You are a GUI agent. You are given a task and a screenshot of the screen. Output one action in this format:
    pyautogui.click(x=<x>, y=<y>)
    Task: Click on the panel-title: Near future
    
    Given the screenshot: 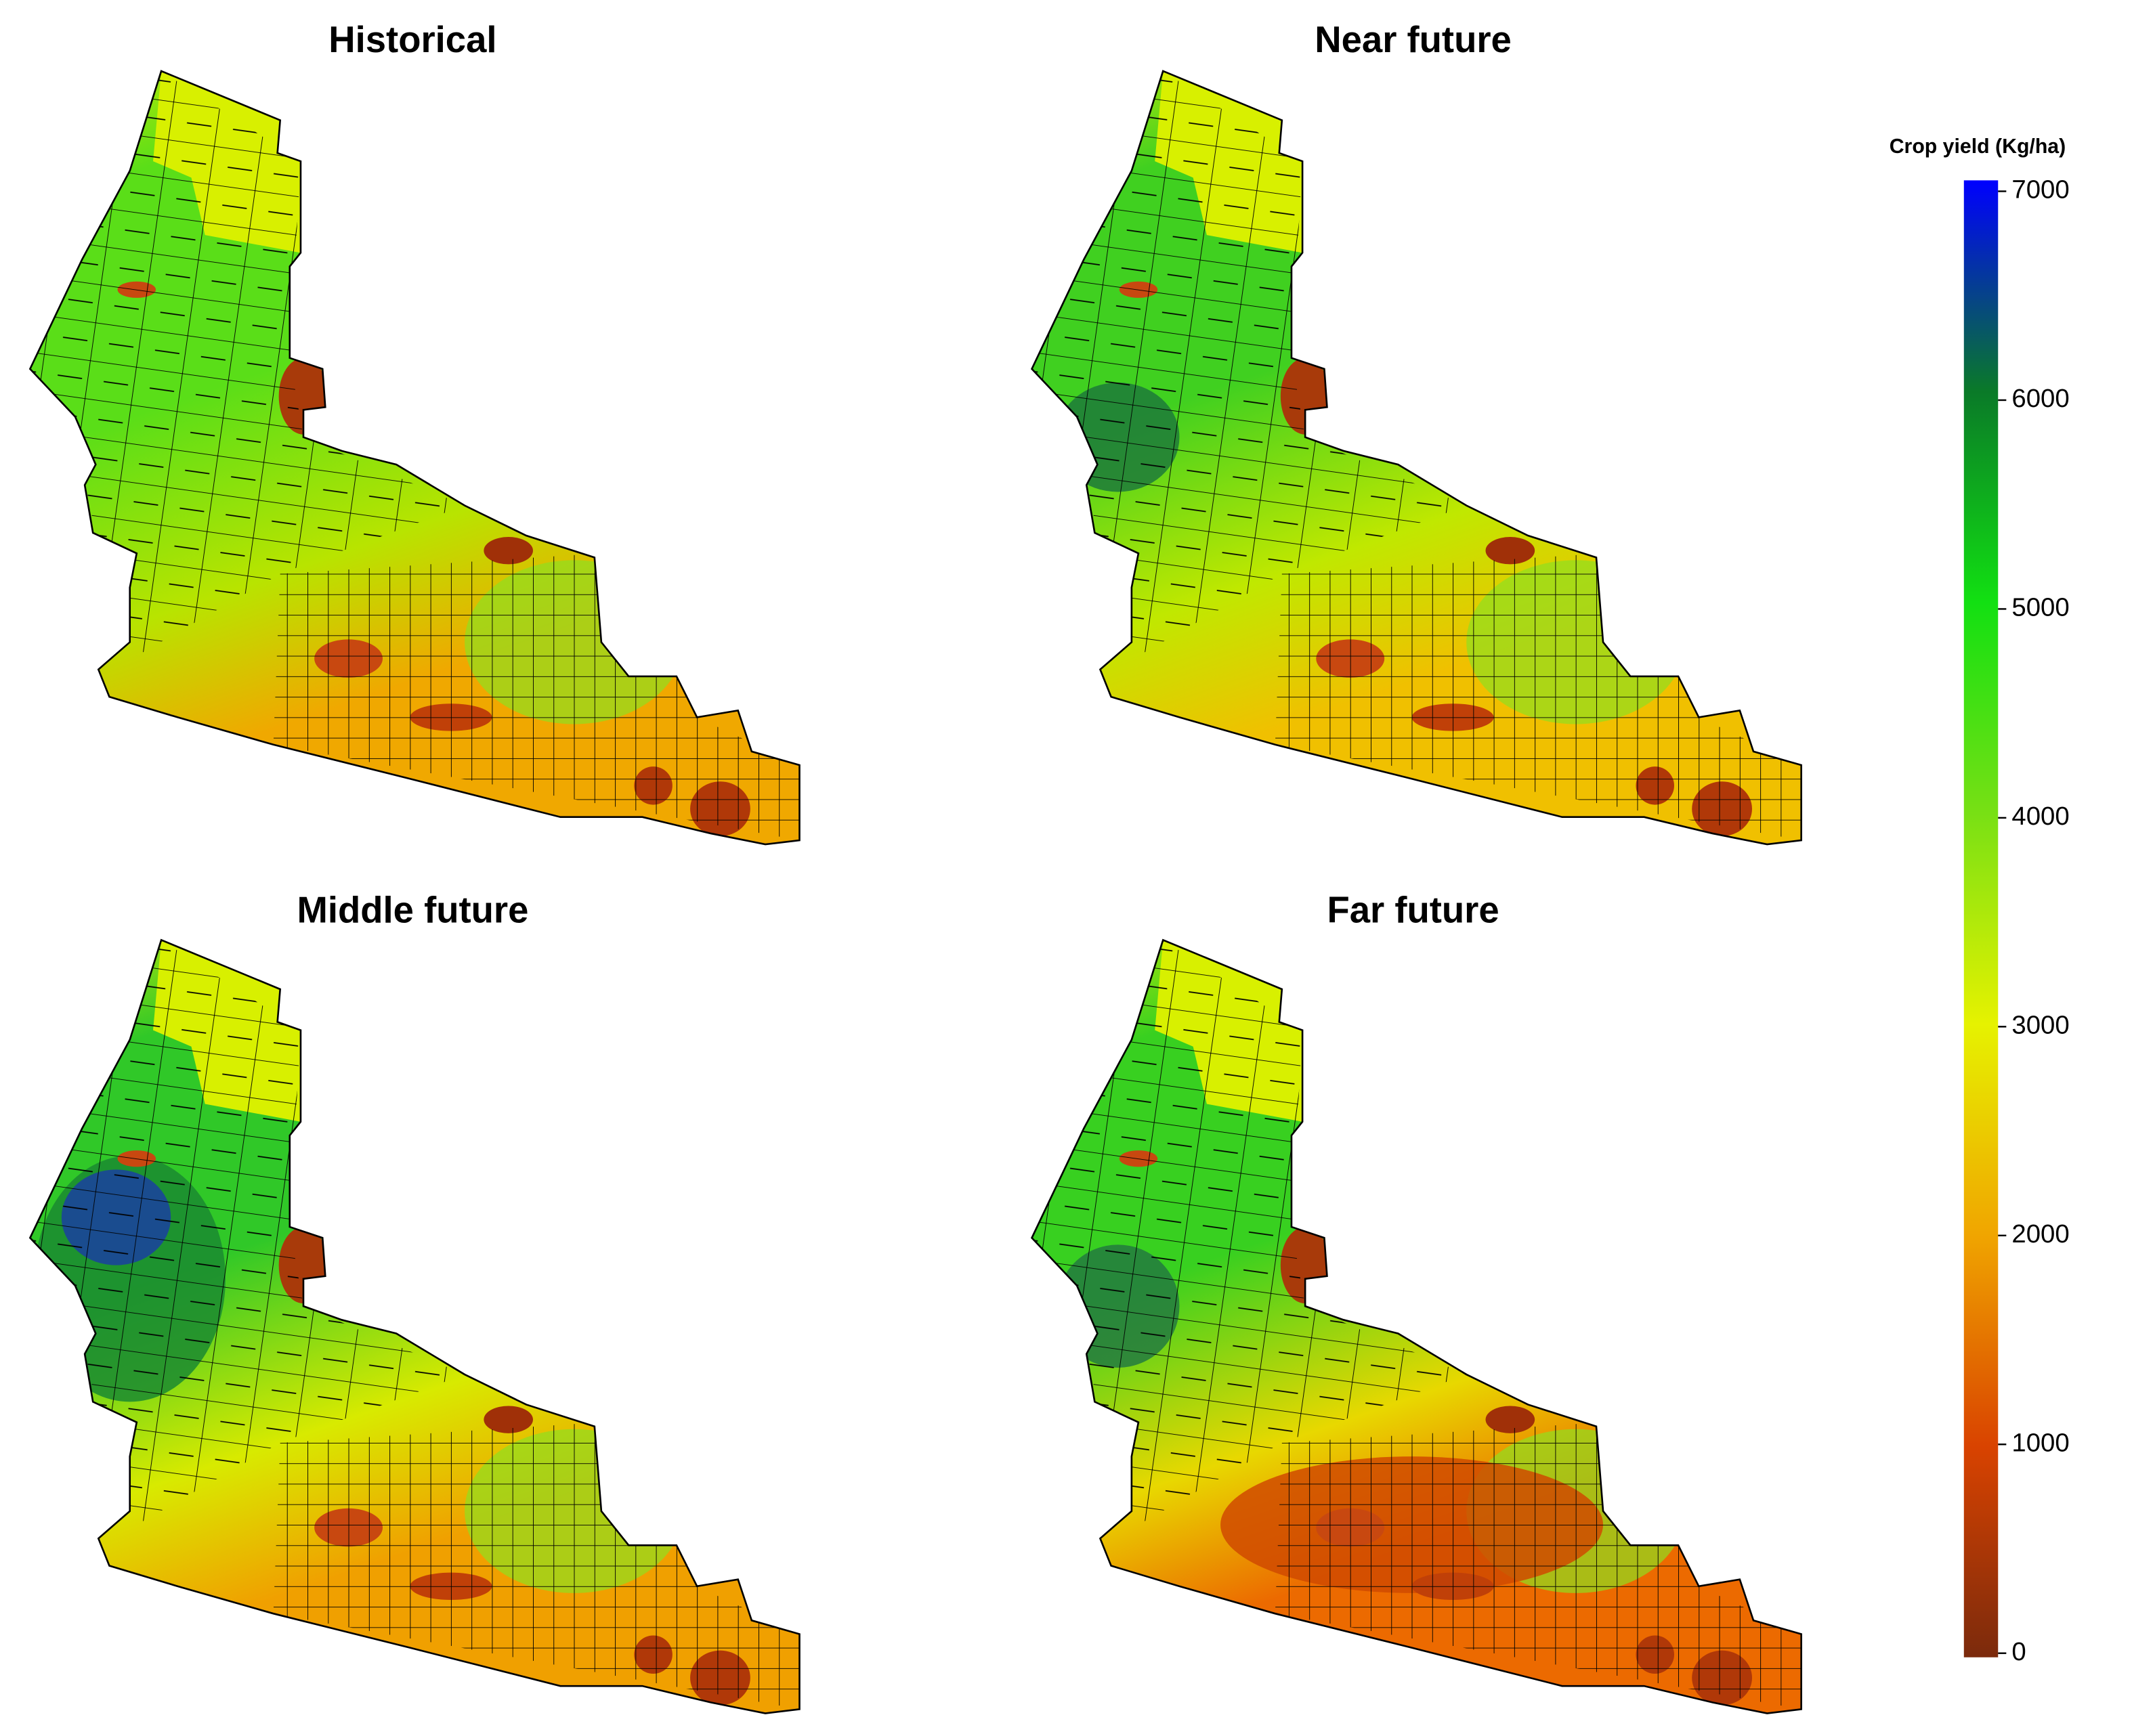 What is the action you would take?
    pyautogui.click(x=1413, y=39)
    